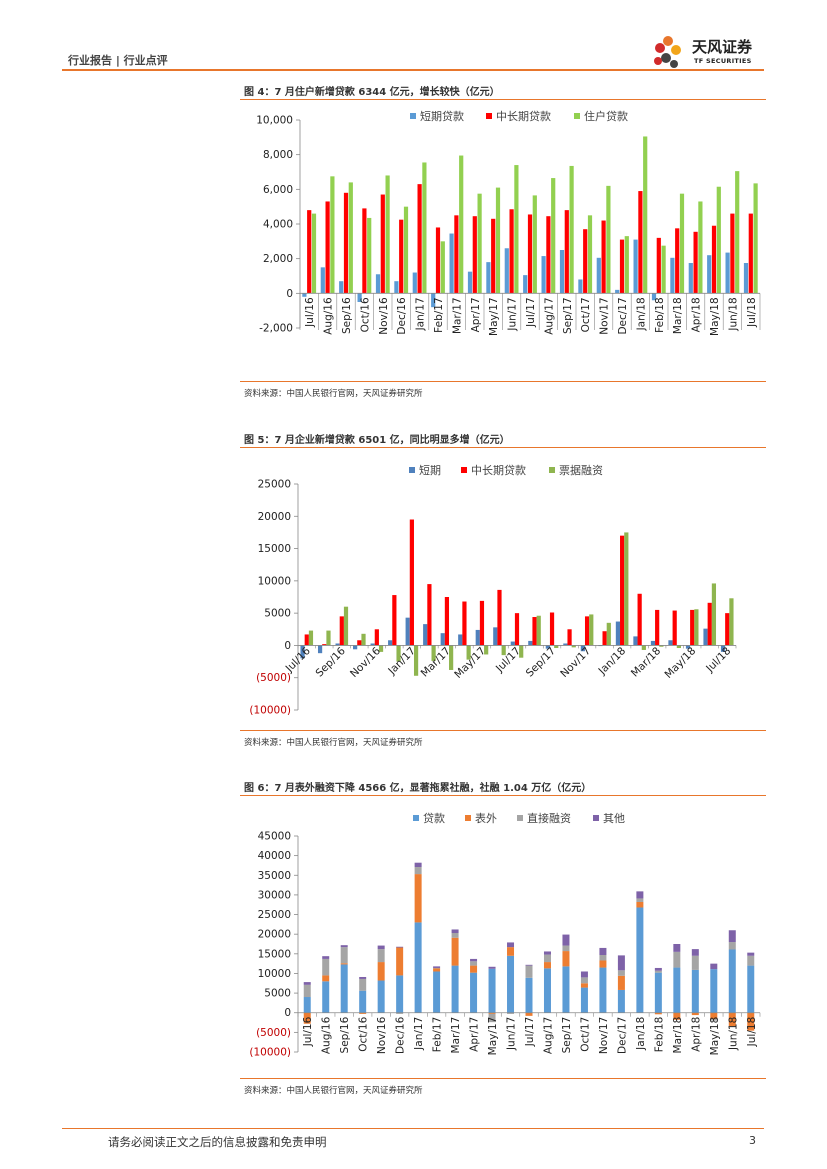  Describe the element at coordinates (565, 644) in the screenshot. I see `bar-短期-Oct/17` at that location.